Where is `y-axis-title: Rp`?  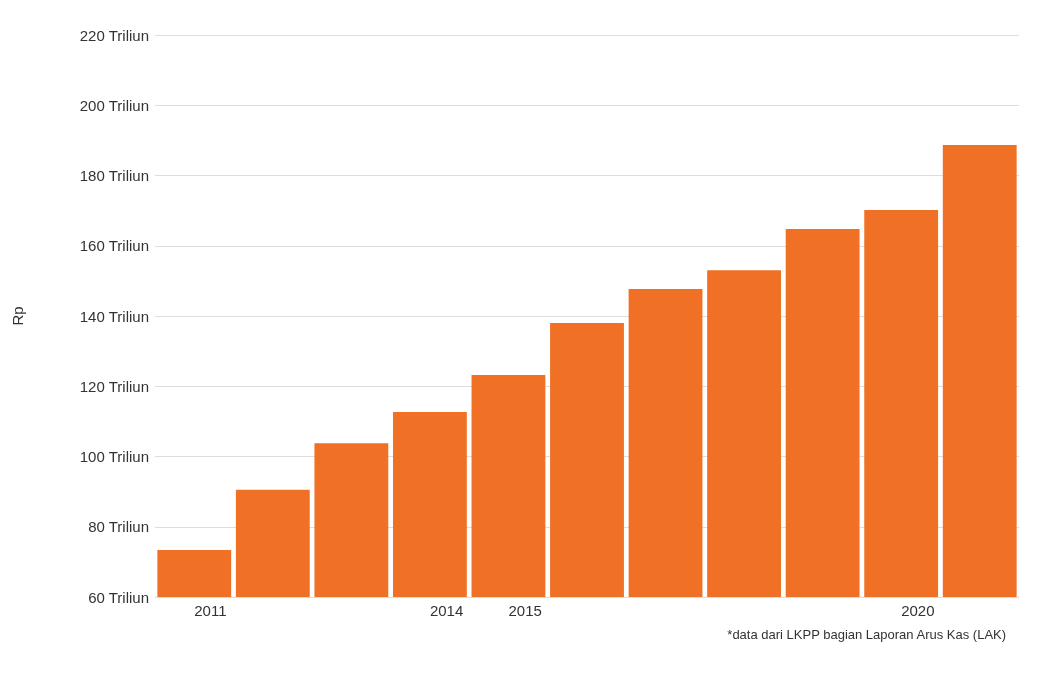 y-axis-title: Rp is located at coordinates (17, 316).